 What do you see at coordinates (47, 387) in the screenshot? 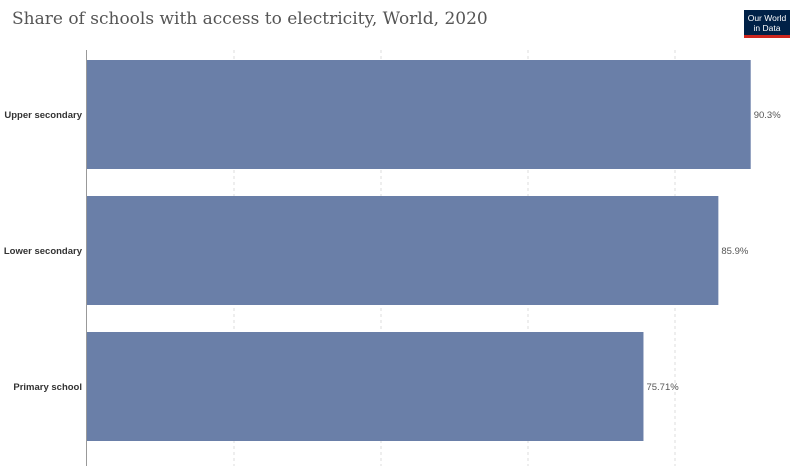
I see `category-label: Primary school` at bounding box center [47, 387].